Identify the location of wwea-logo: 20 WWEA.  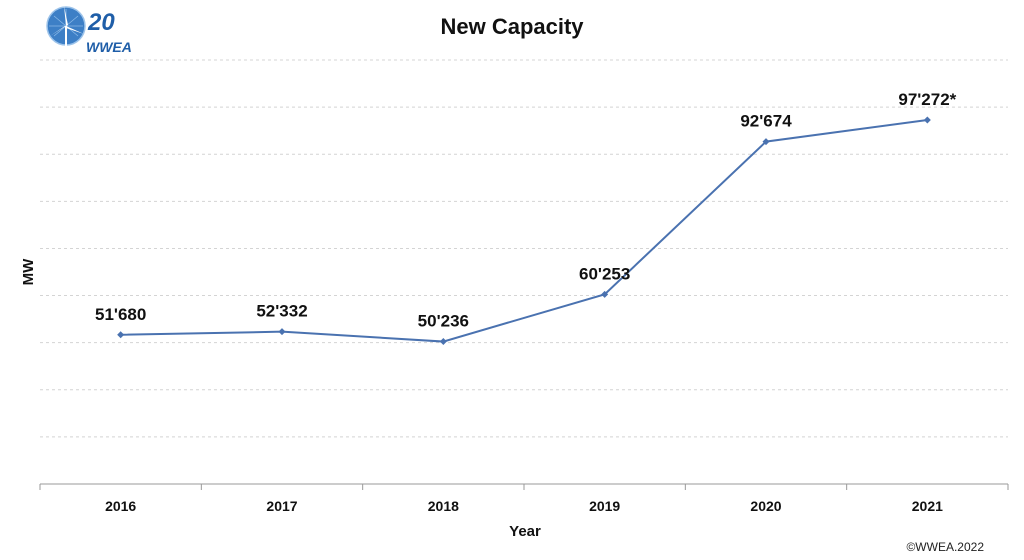
(94, 31).